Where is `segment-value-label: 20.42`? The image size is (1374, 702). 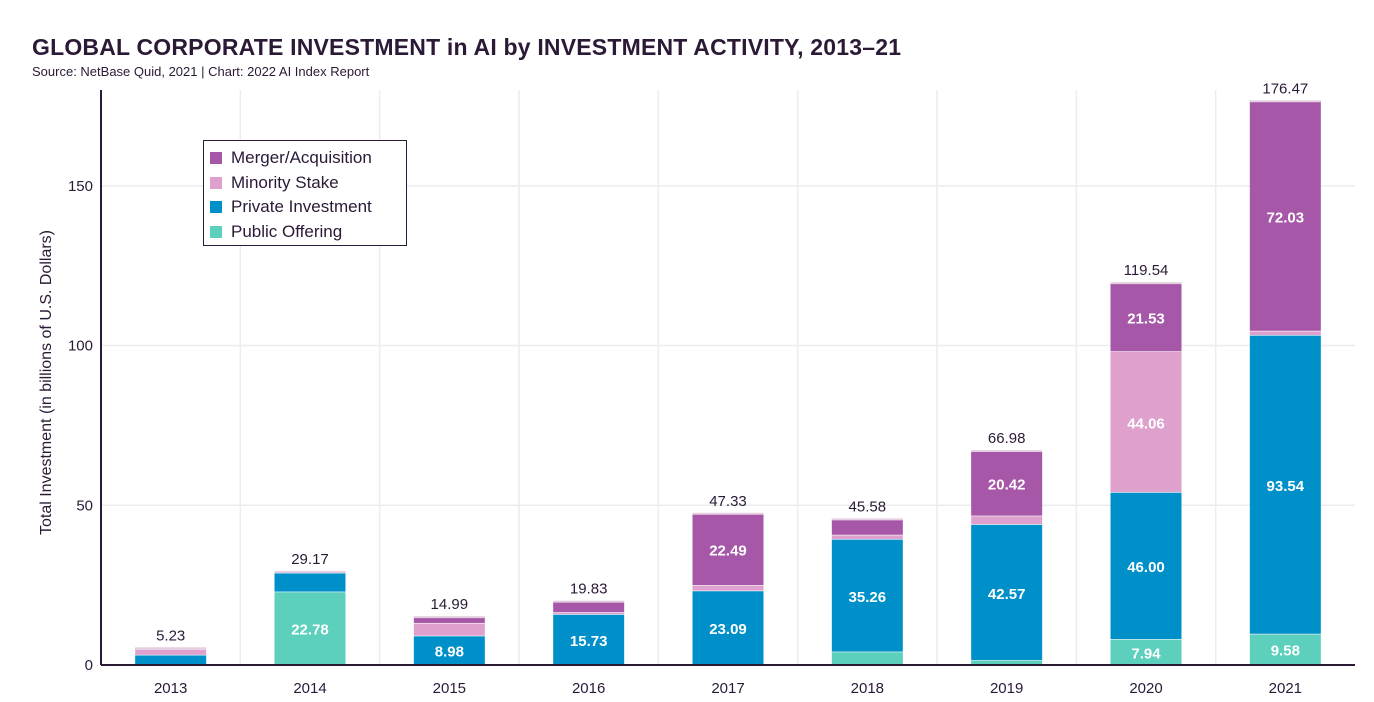
segment-value-label: 20.42 is located at coordinates (1007, 485).